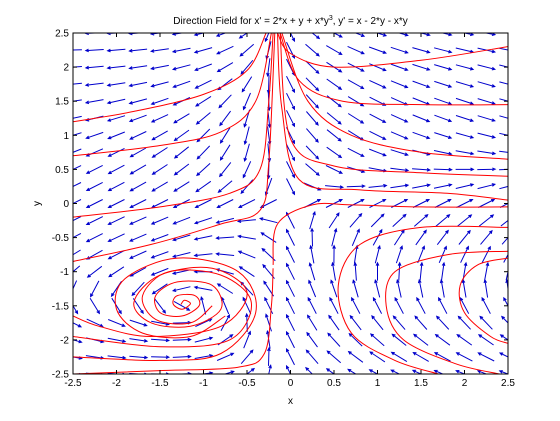  What do you see at coordinates (116, 383) in the screenshot?
I see `x-tick-label: -2` at bounding box center [116, 383].